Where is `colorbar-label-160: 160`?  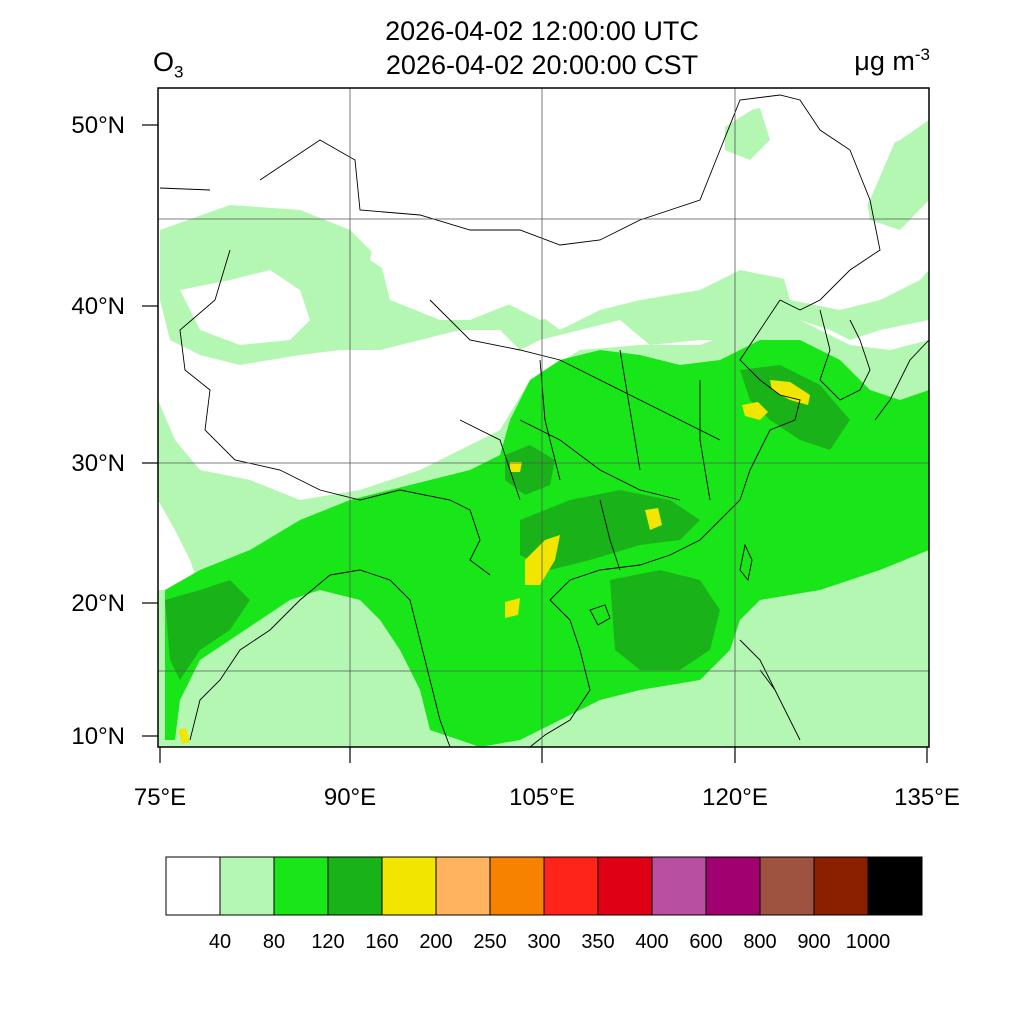 colorbar-label-160: 160 is located at coordinates (382, 942).